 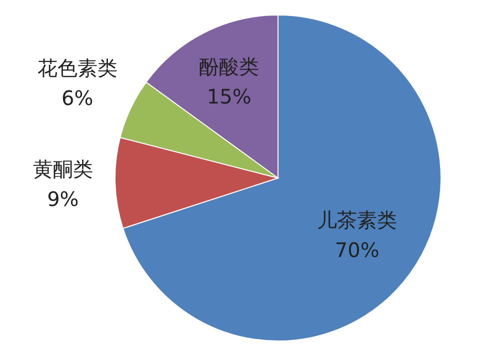 What do you see at coordinates (229, 66) in the screenshot?
I see `slice-label: 酚酸类` at bounding box center [229, 66].